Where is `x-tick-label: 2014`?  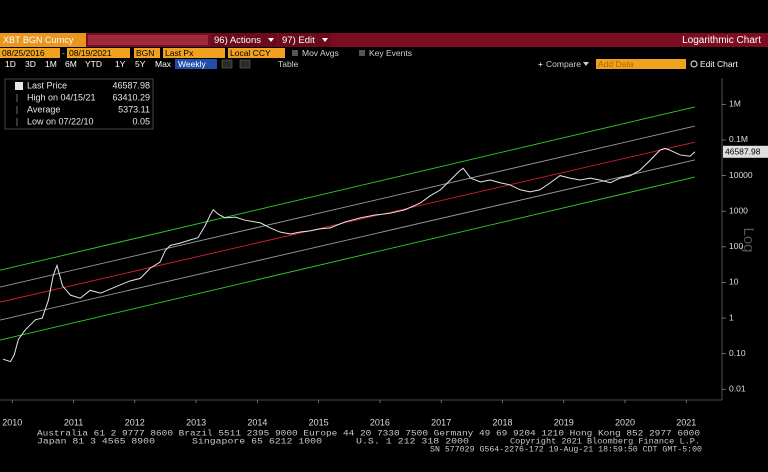
x-tick-label: 2014 is located at coordinates (257, 422).